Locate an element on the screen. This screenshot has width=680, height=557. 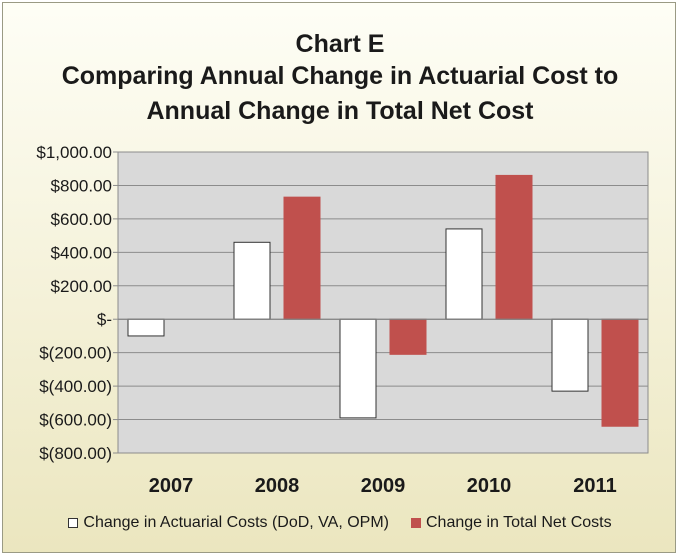
legend-swatch-actuarial is located at coordinates (73, 523).